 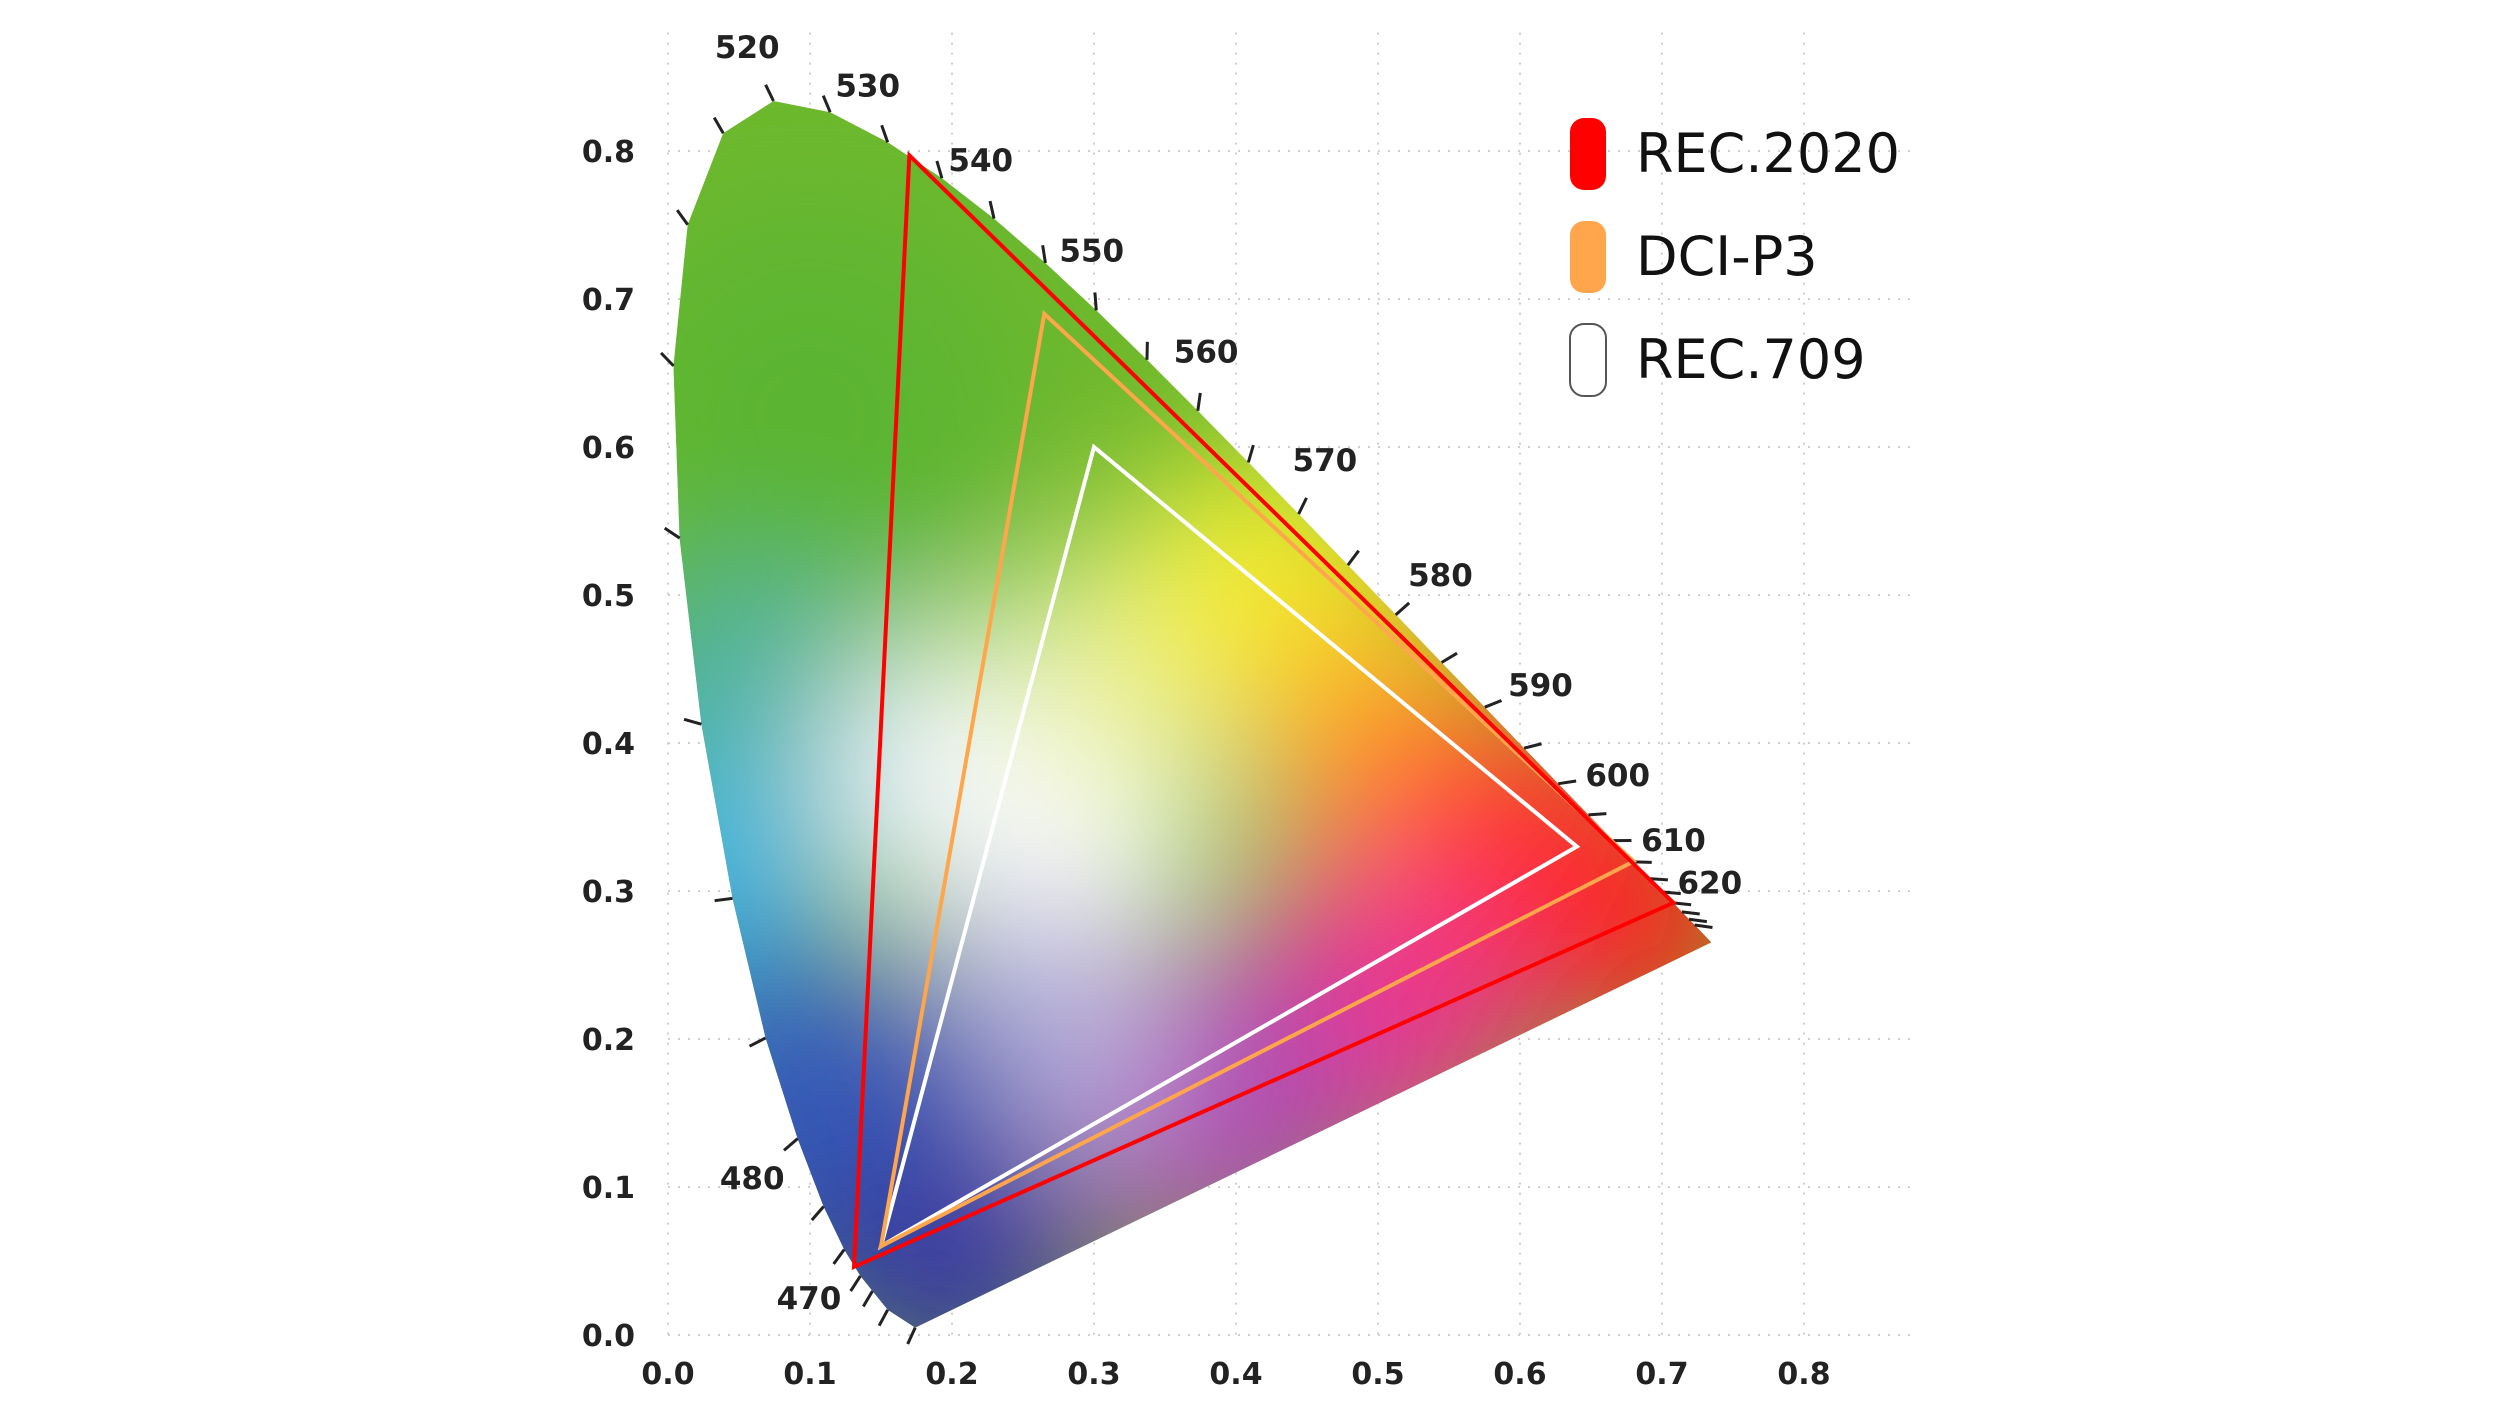 I want to click on y-tick-label: 0.7, so click(x=608, y=300).